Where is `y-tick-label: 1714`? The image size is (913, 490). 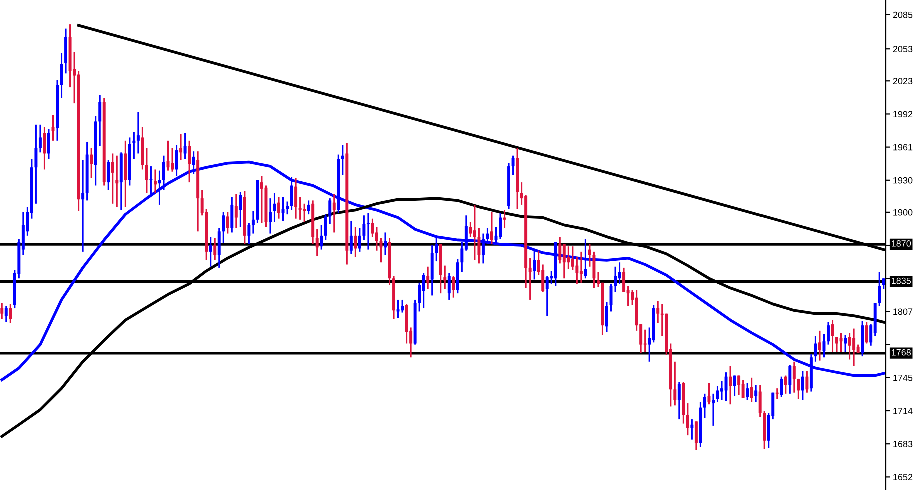
y-tick-label: 1714 is located at coordinates (903, 411).